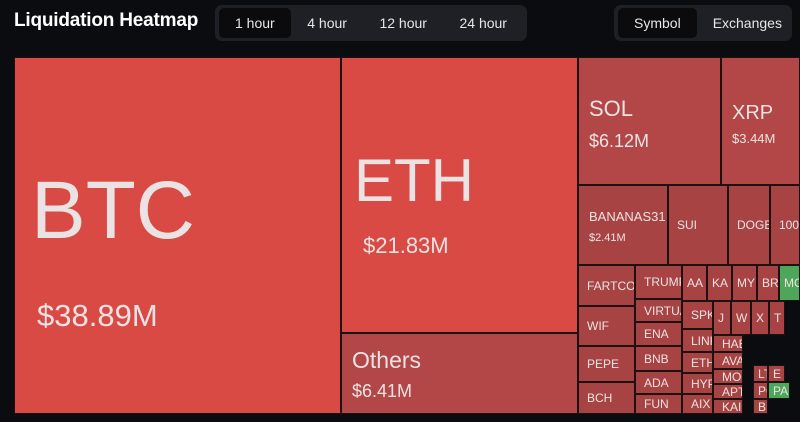 The width and height of the screenshot is (800, 422). Describe the element at coordinates (697, 404) in the screenshot. I see `tile-symbol: AIX` at that location.